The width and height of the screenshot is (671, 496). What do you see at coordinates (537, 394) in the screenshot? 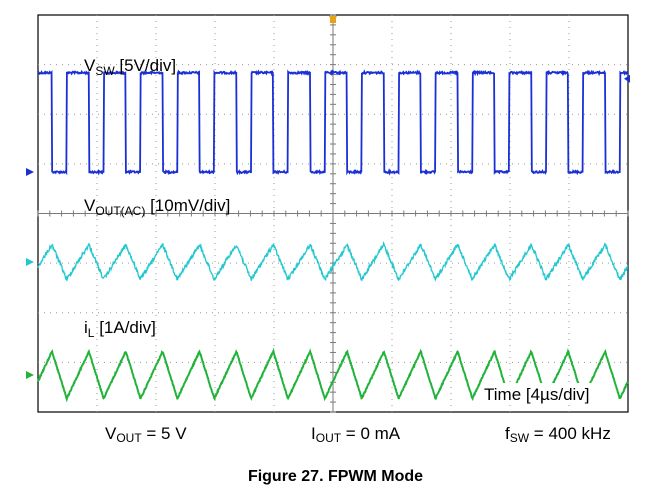
I see `time-per-div-label: Time [4µs/div]` at bounding box center [537, 394].